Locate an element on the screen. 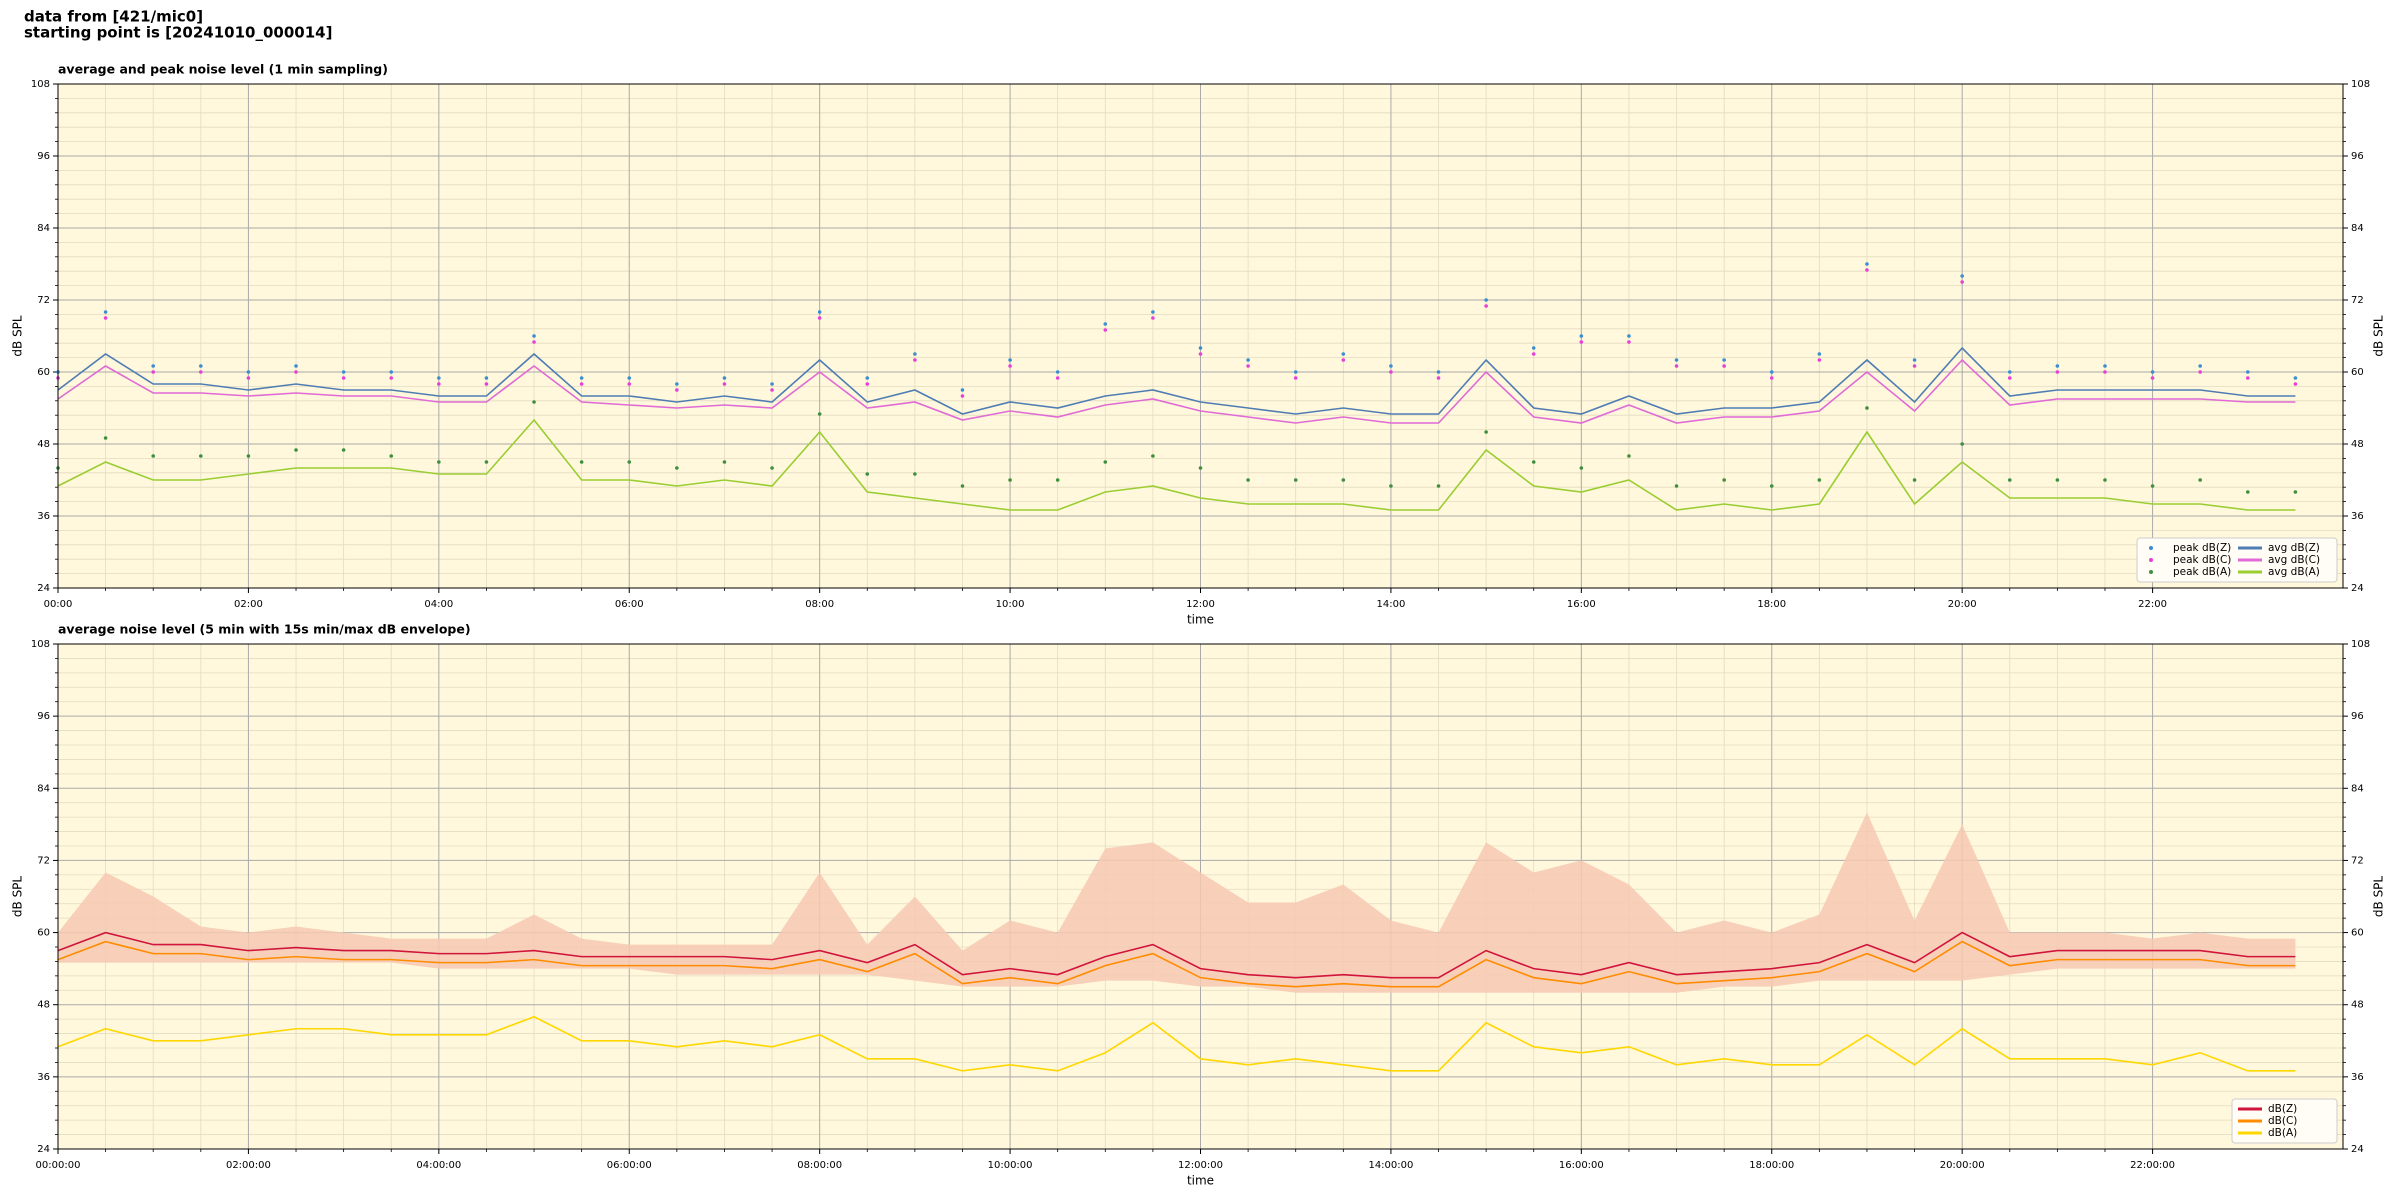  y-tick-label: 36 is located at coordinates (43, 516).